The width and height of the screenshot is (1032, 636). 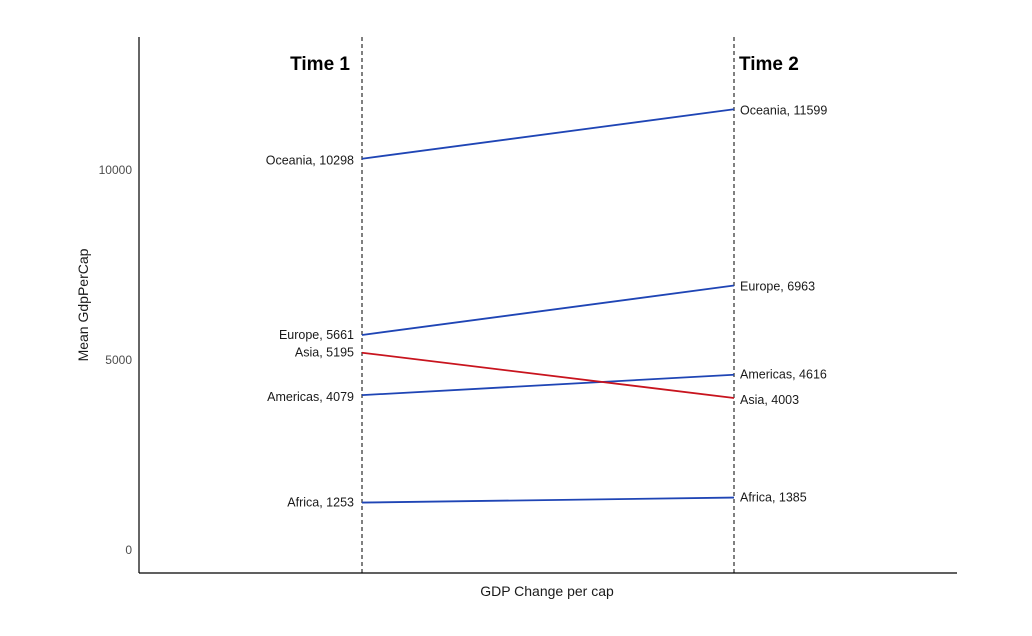 I want to click on label-time1-europe: Europe, 5661, so click(x=316, y=335).